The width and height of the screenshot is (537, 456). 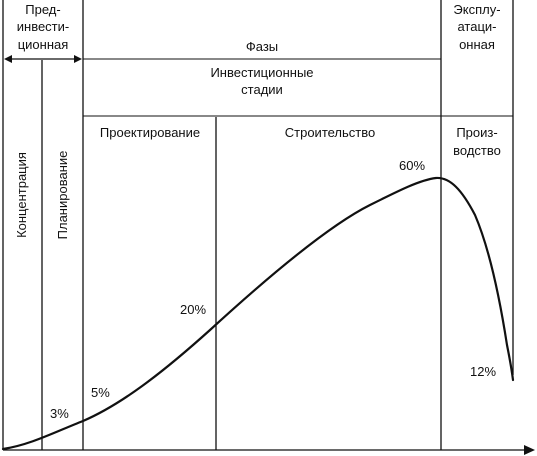 What do you see at coordinates (59, 413) in the screenshot?
I see `curve-label-3-percent: 3%` at bounding box center [59, 413].